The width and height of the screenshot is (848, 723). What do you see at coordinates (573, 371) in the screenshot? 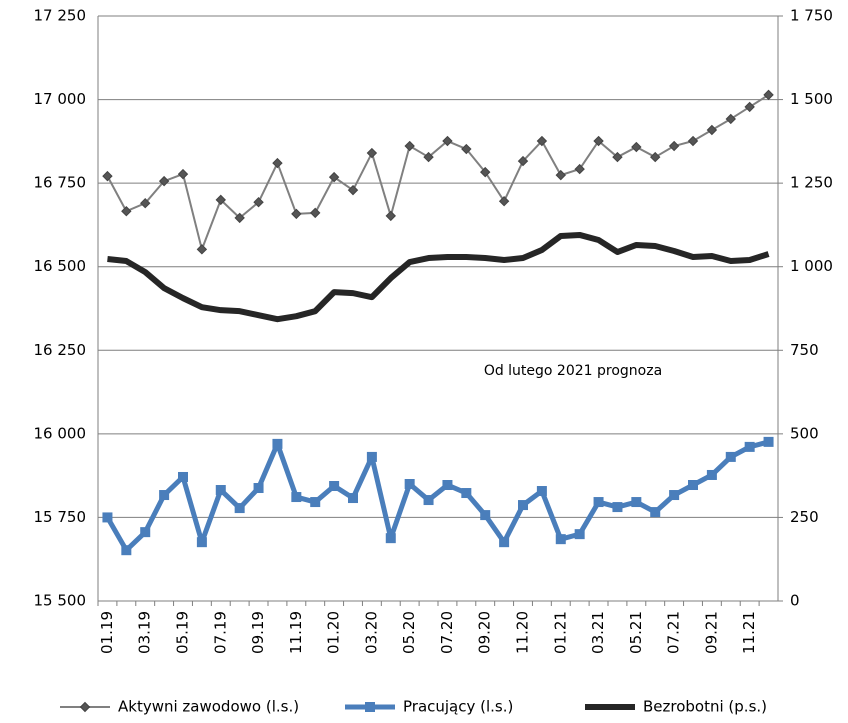
I see `annotation: Od lutego 2021 prognoza` at bounding box center [573, 371].